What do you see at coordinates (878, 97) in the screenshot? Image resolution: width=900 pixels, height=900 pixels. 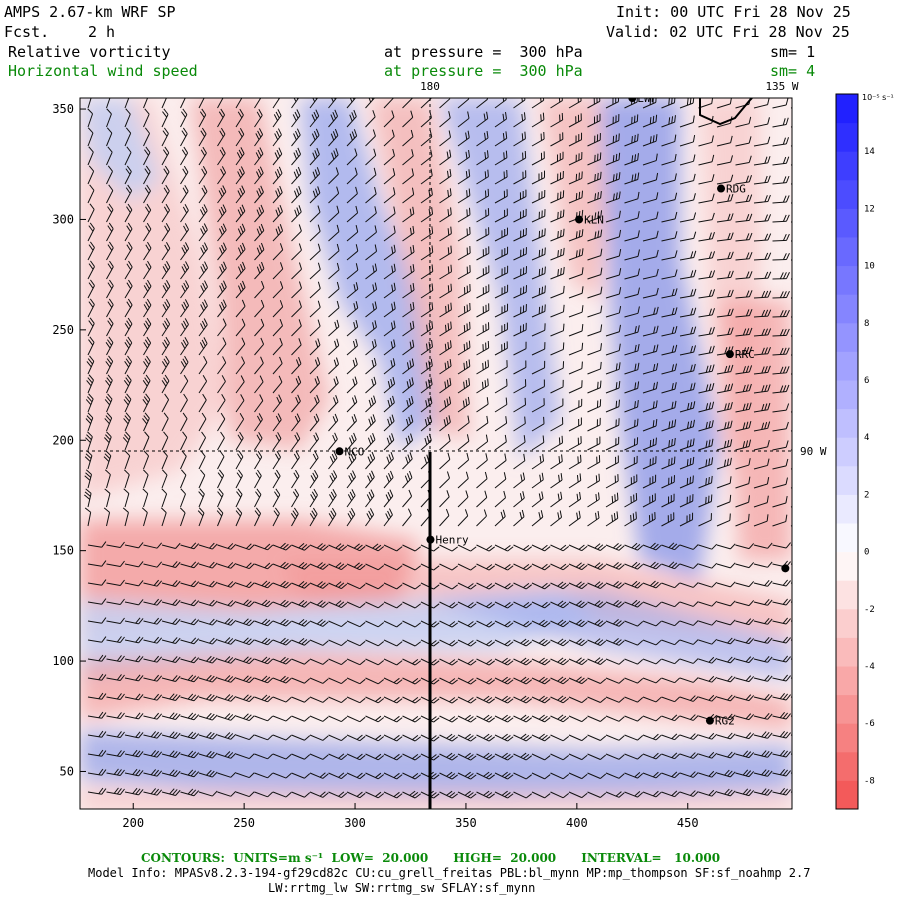 I see `colorbar-unit: 10⁻⁵ s⁻¹` at bounding box center [878, 97].